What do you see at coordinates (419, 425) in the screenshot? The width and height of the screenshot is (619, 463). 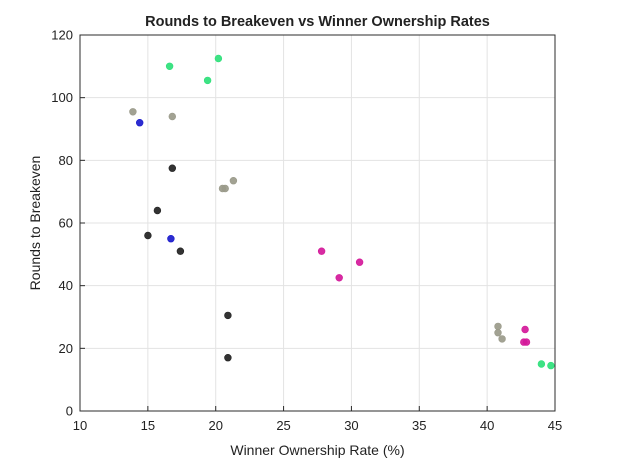 I see `x-tick-label: 35` at bounding box center [419, 425].